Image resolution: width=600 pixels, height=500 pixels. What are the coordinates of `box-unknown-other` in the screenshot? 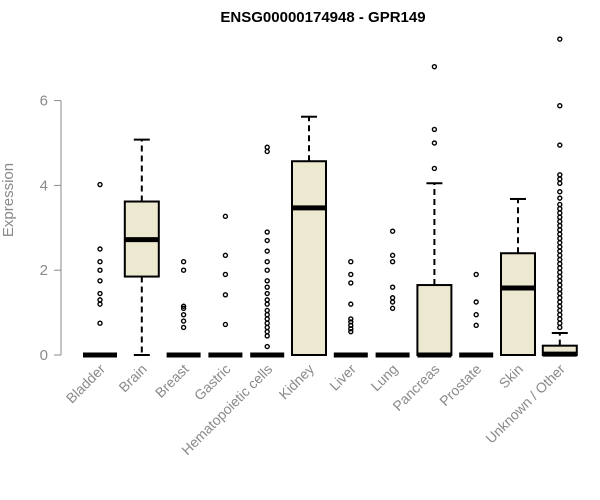 It's located at (559, 196).